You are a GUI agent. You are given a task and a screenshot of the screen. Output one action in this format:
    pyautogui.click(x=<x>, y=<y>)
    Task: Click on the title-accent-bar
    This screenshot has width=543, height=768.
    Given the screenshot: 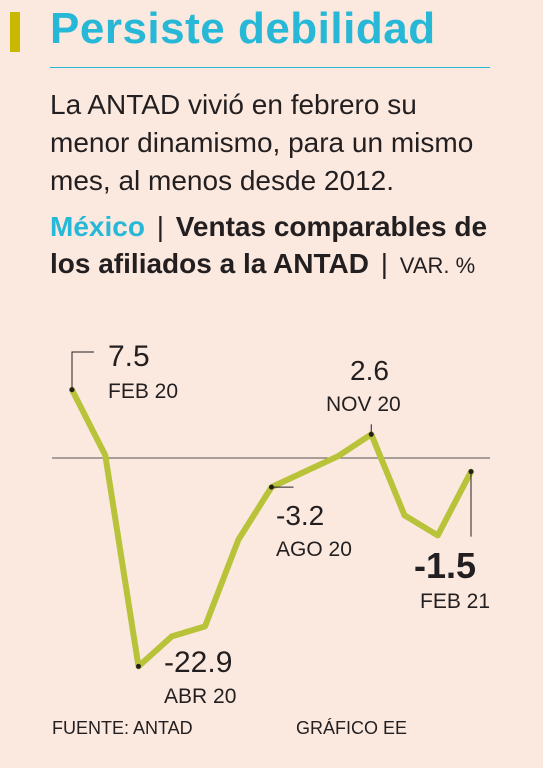 What is the action you would take?
    pyautogui.click(x=15, y=32)
    